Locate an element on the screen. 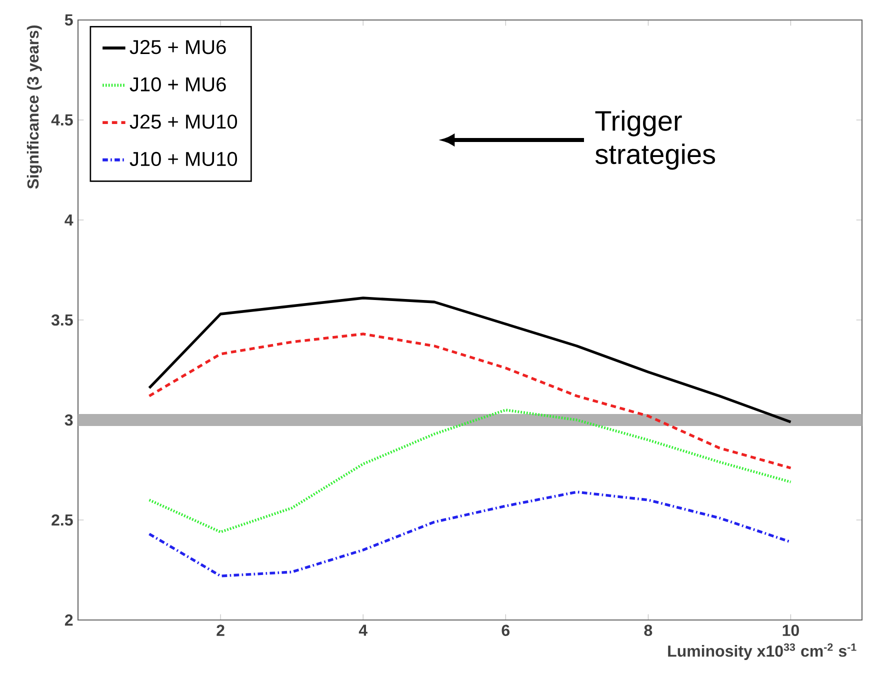 The width and height of the screenshot is (872, 689). legend-label: J10 + MU6 is located at coordinates (178, 84).